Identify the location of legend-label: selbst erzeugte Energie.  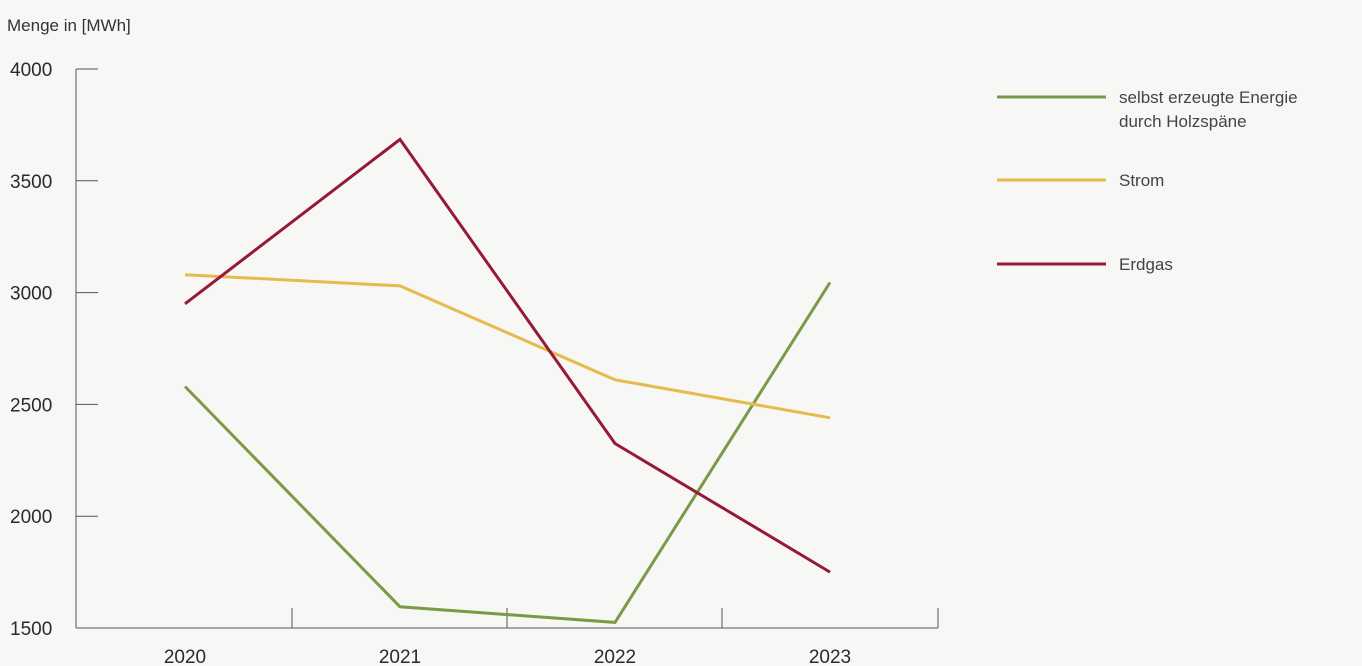
(1208, 97).